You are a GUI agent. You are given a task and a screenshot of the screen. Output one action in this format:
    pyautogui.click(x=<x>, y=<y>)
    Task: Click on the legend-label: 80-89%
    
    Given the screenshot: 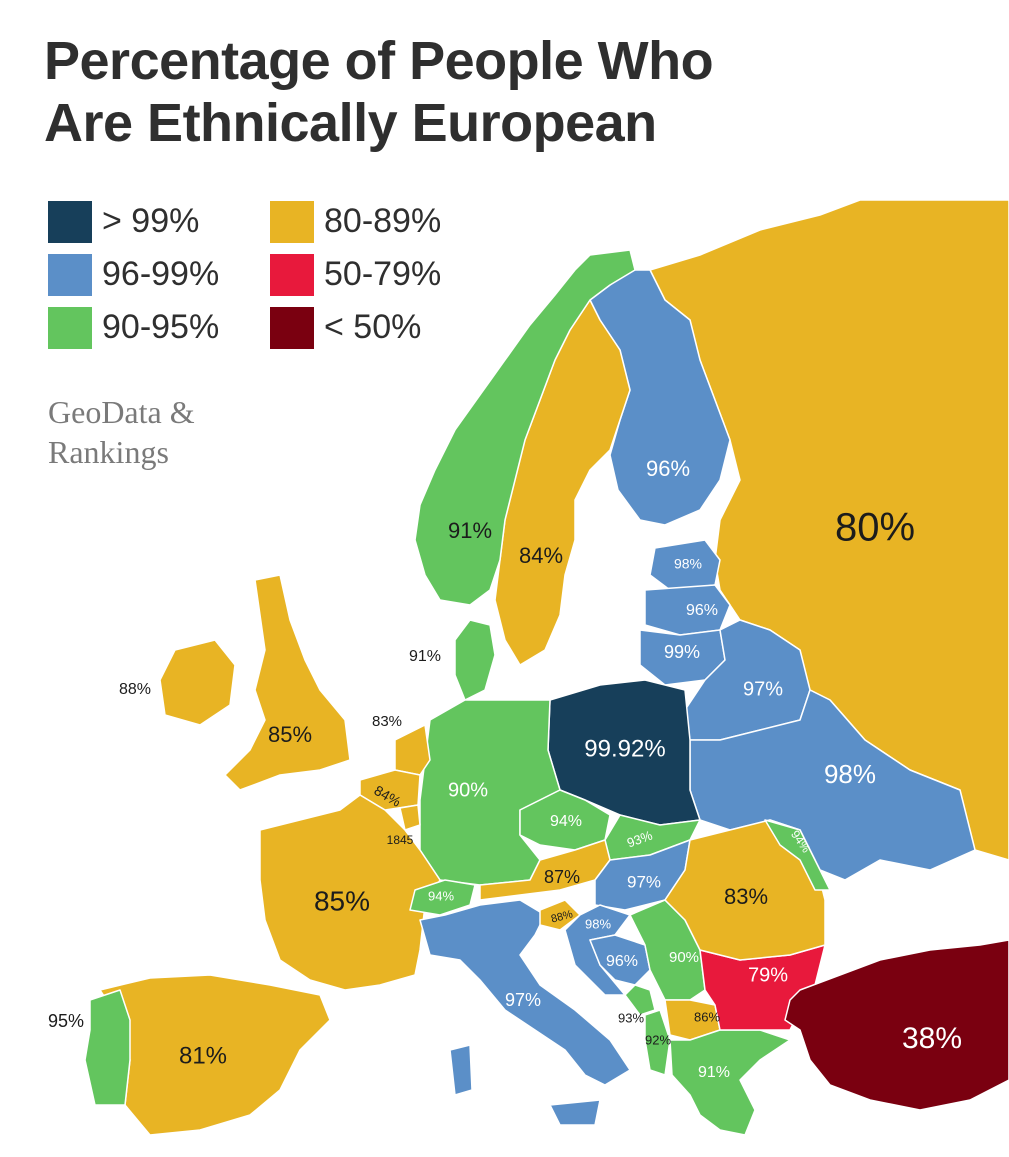 What is the action you would take?
    pyautogui.click(x=383, y=221)
    